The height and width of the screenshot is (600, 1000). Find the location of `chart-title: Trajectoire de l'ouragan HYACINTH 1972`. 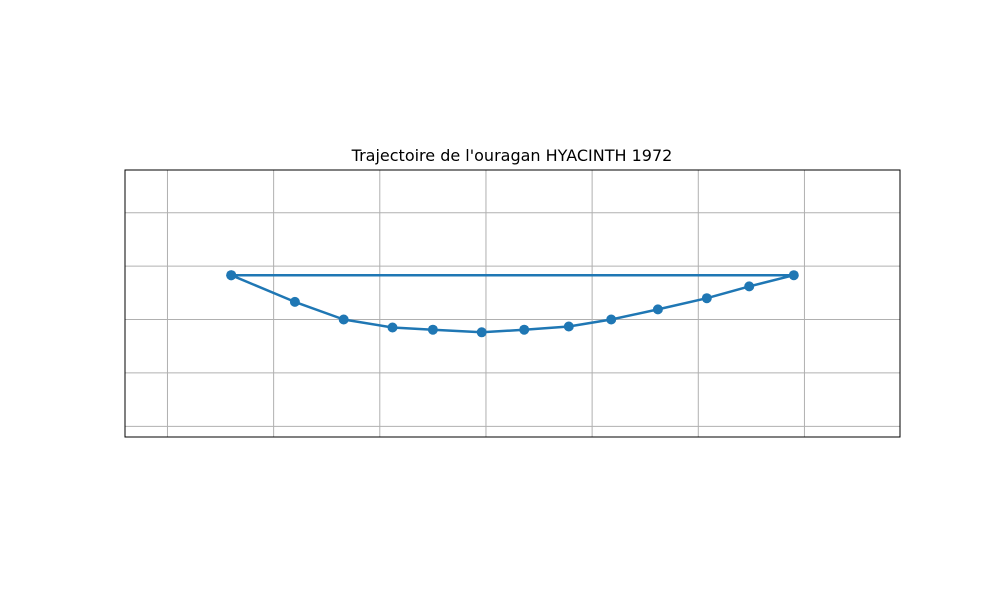

chart-title: Trajectoire de l'ouragan HYACINTH 1972 is located at coordinates (512, 155).